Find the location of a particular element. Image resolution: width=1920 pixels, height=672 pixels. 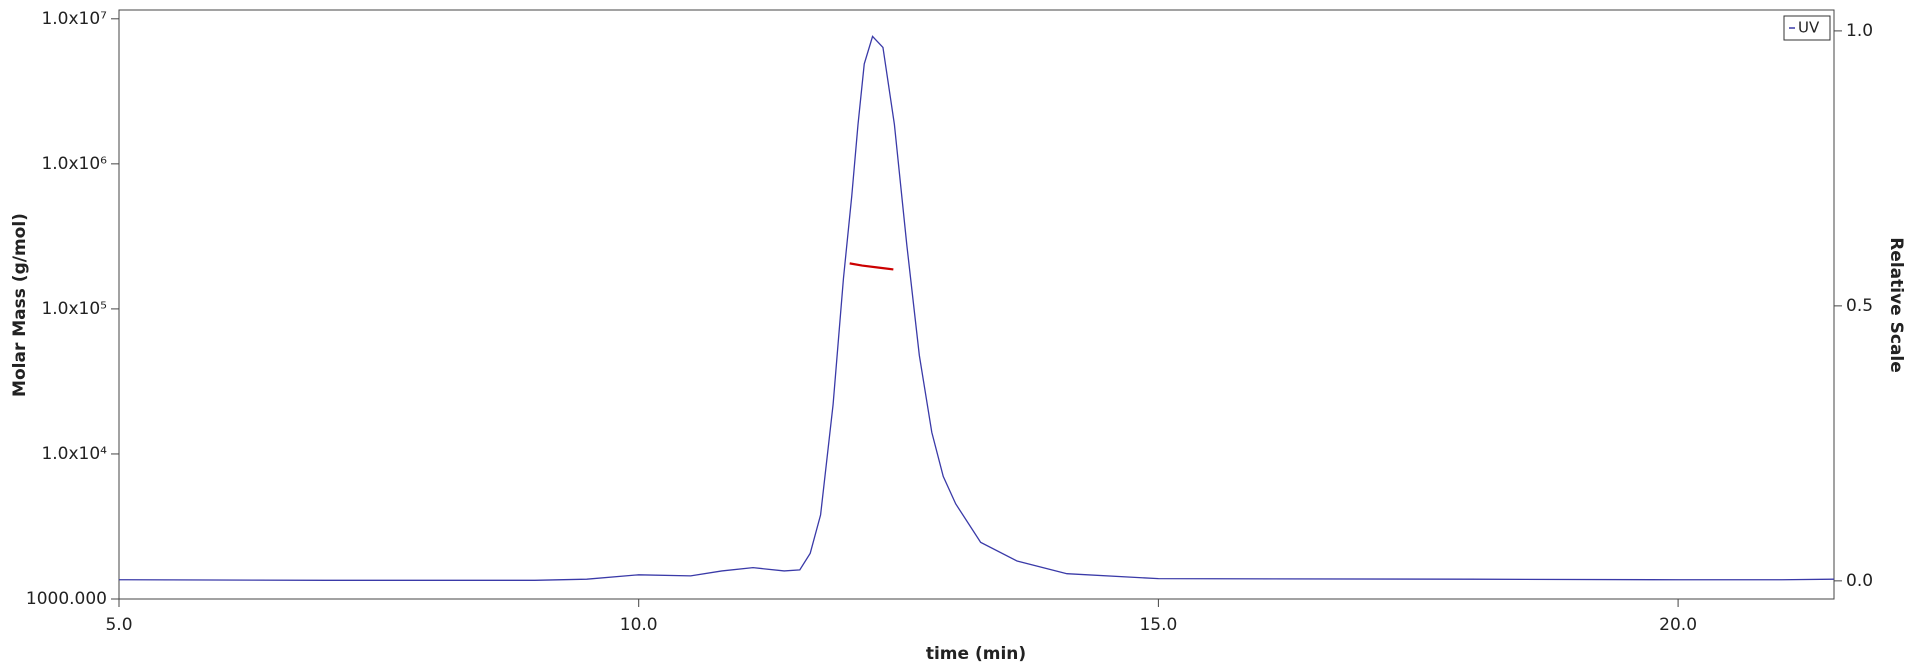

y-tick-label: 1.0x10⁵ is located at coordinates (74, 309).